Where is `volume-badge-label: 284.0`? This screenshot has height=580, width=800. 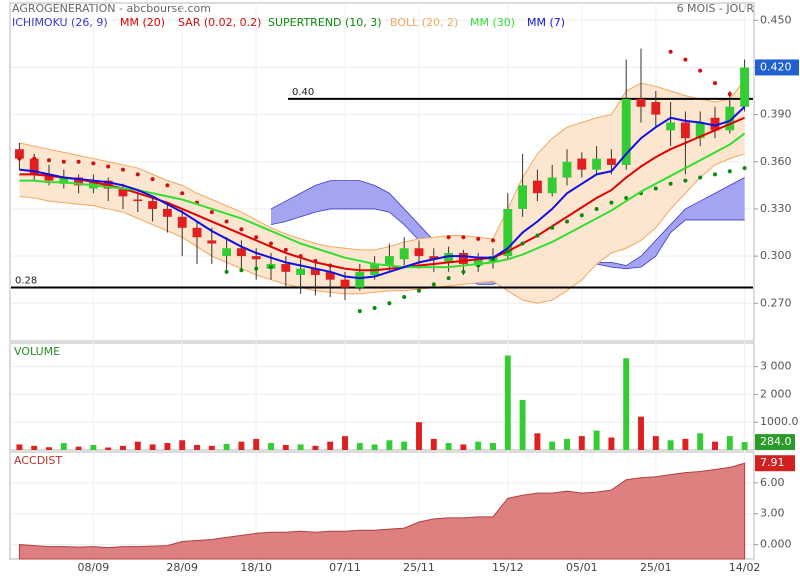 volume-badge-label: 284.0 is located at coordinates (776, 441).